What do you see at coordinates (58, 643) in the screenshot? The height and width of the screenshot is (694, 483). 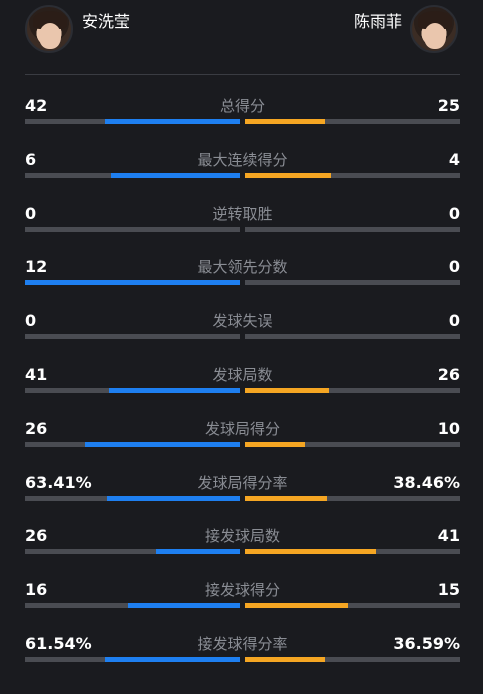 I see `stat-left-value: 61.54%` at bounding box center [58, 643].